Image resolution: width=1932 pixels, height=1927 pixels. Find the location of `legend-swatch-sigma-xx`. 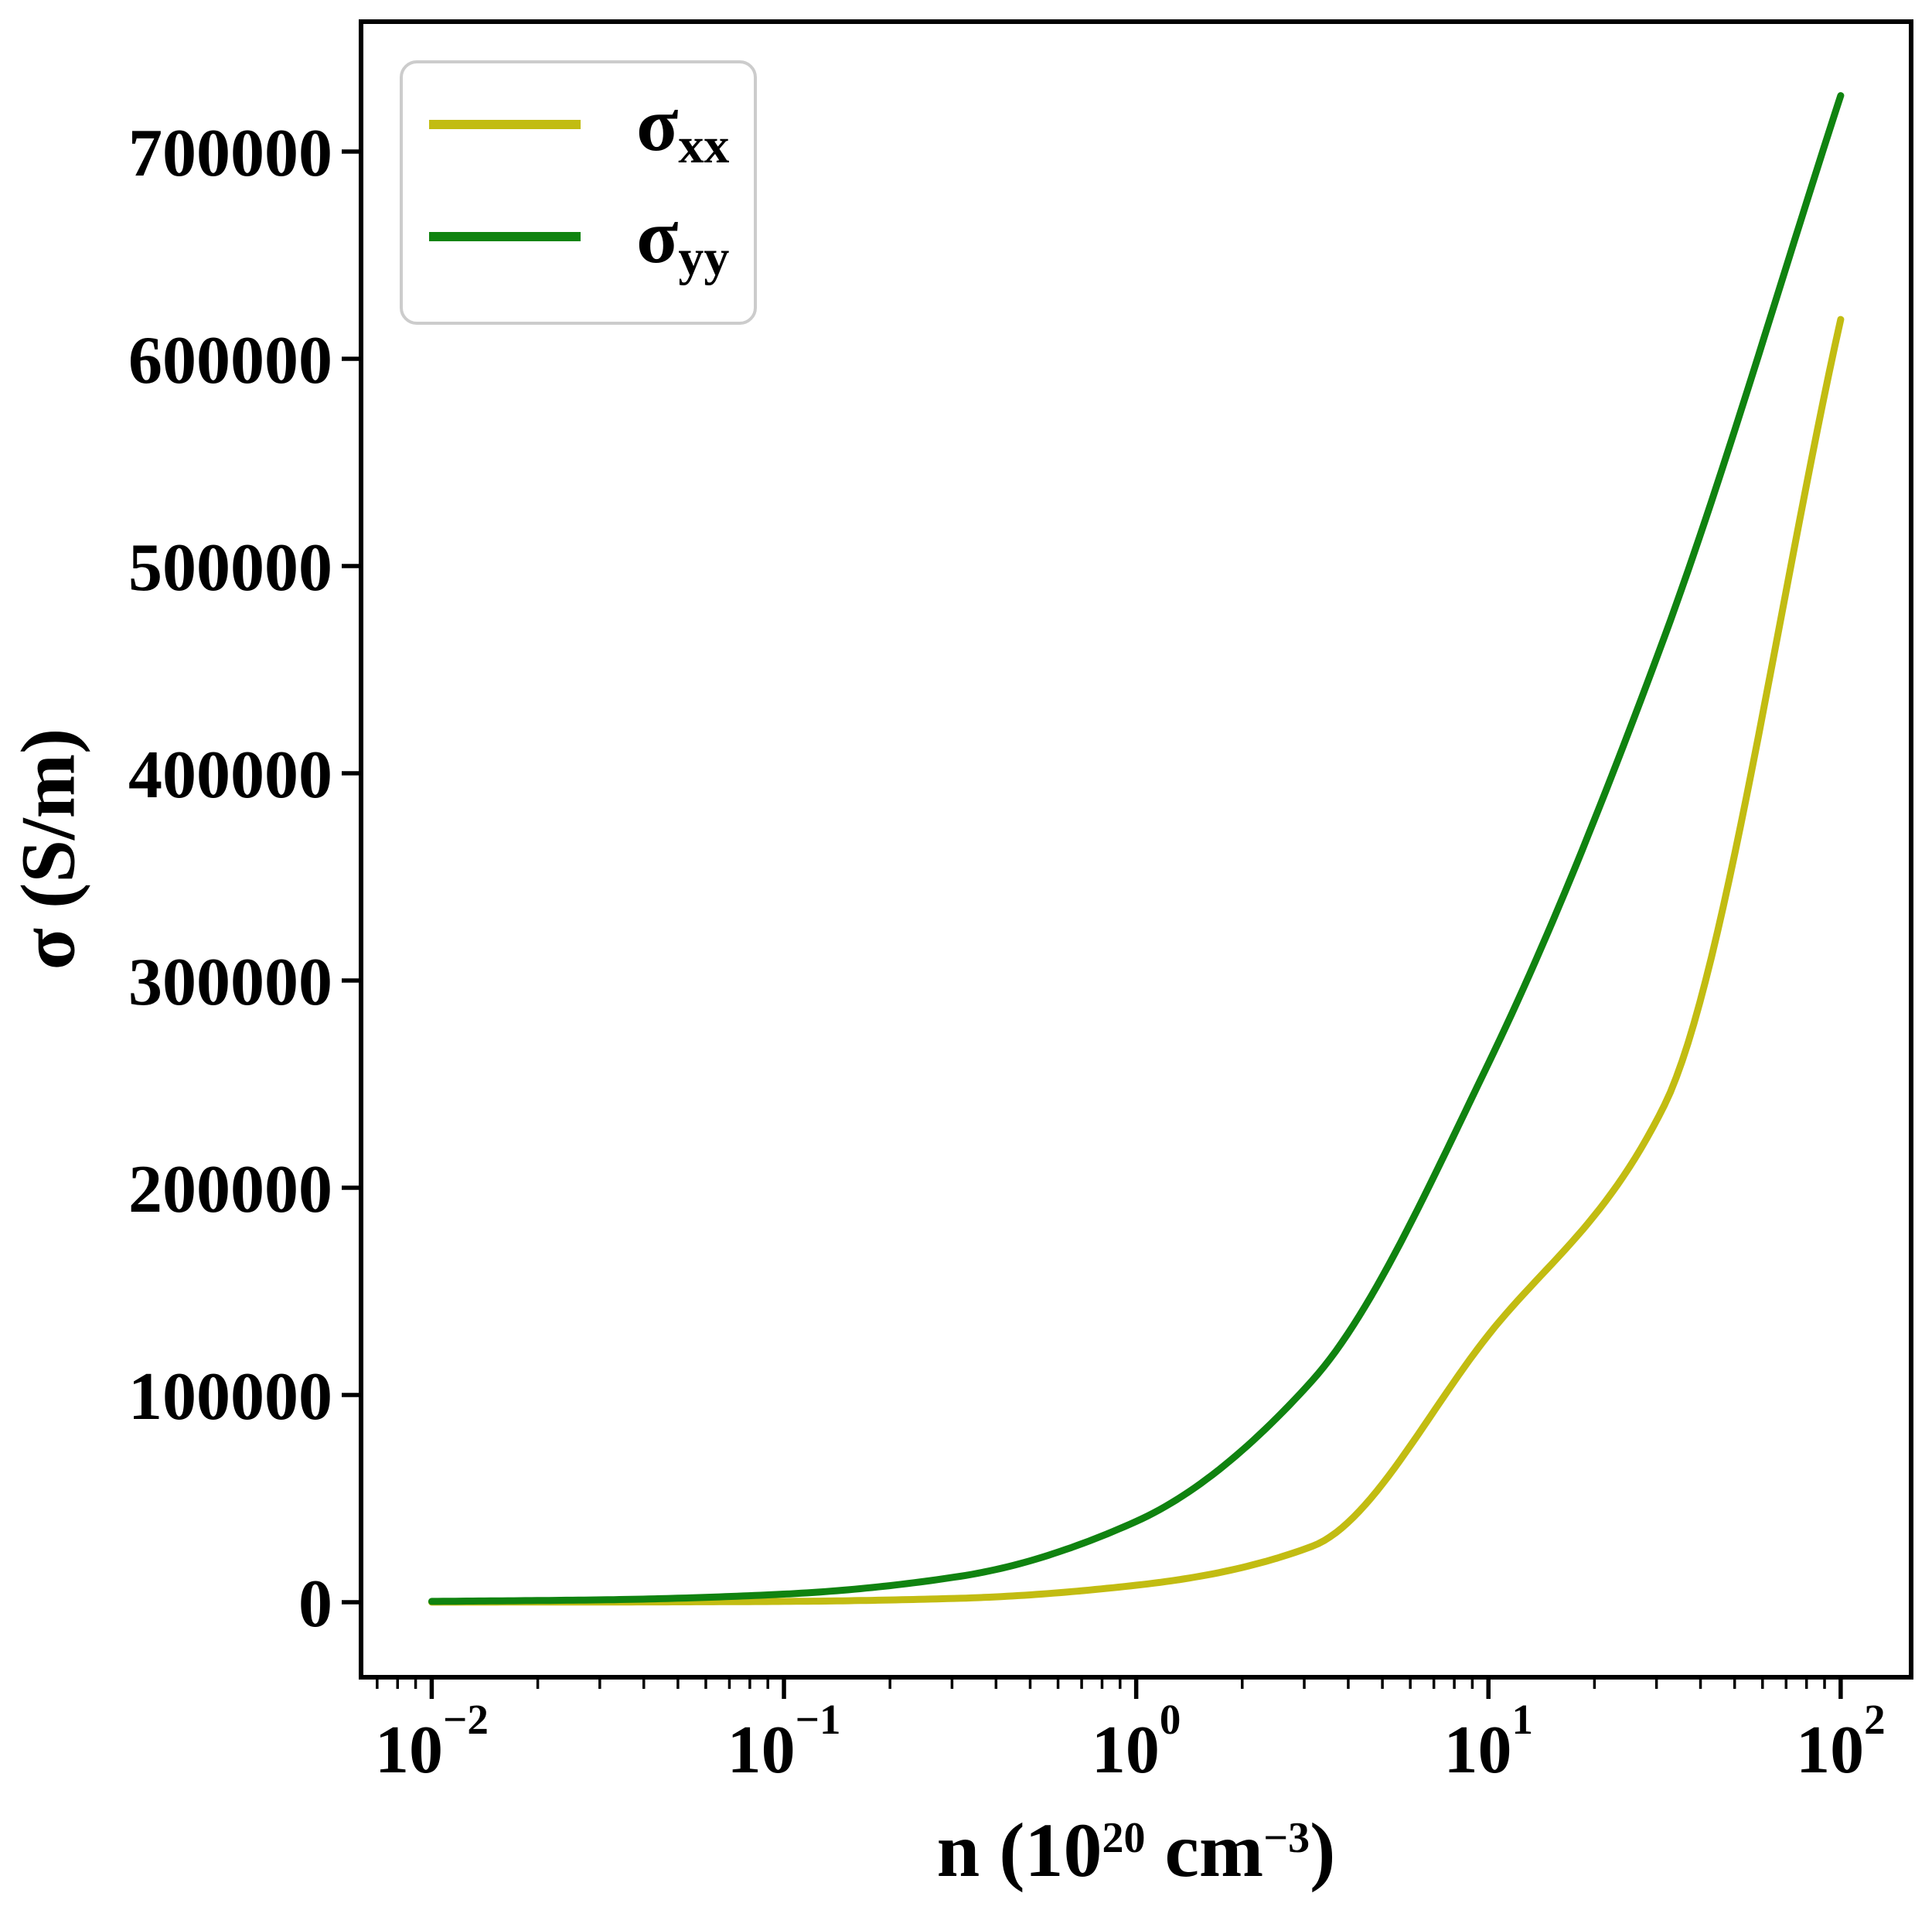

legend-swatch-sigma-xx is located at coordinates (505, 124).